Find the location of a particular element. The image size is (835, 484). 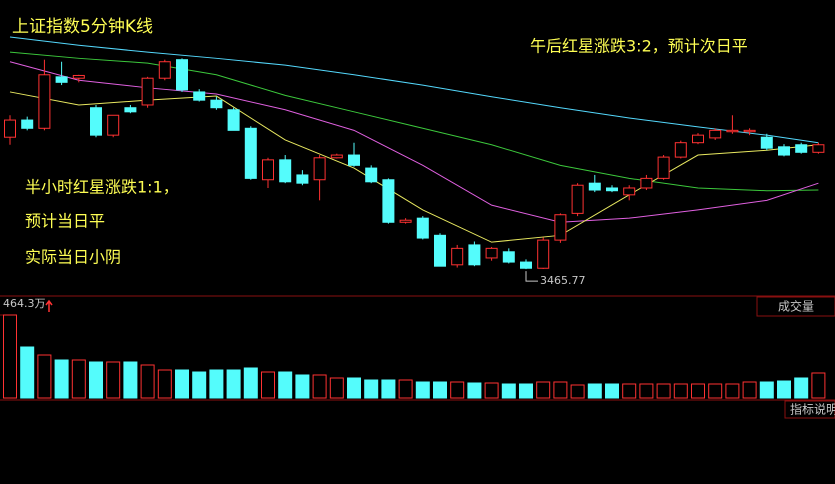

low-pointer is located at coordinates (531, 276).